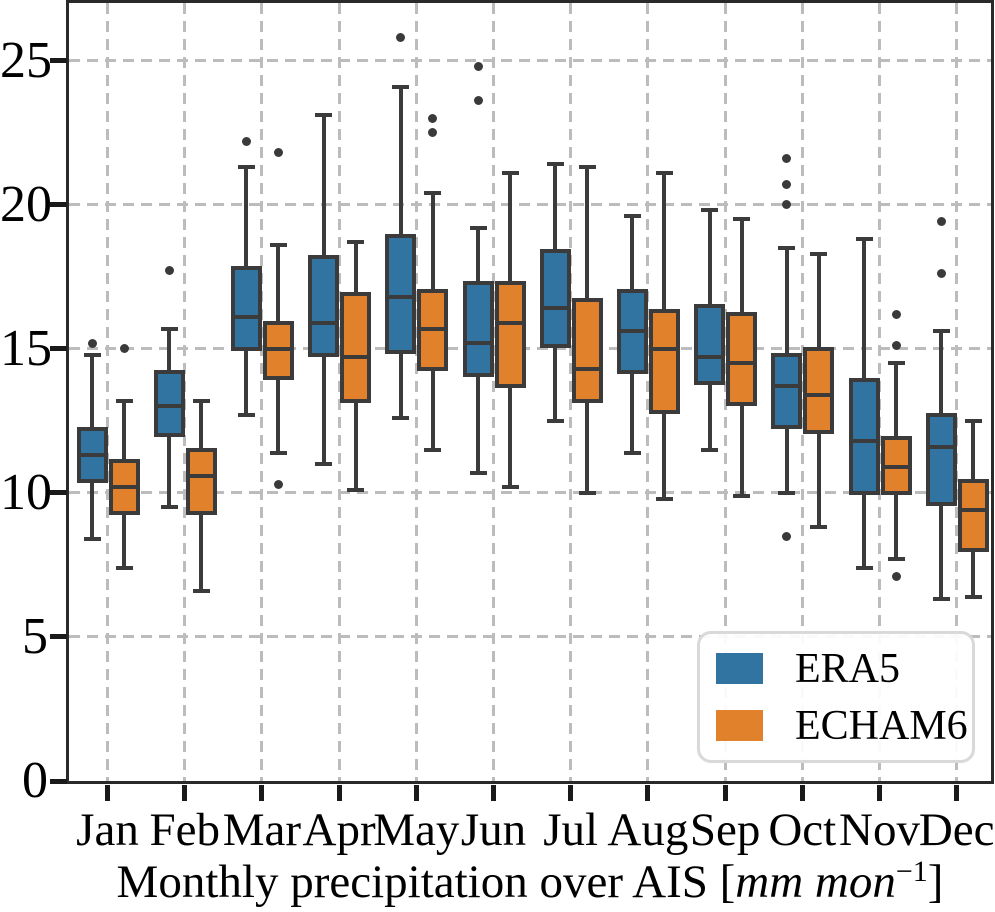  Describe the element at coordinates (493, 830) in the screenshot. I see `x-tick-label: Jun` at that location.